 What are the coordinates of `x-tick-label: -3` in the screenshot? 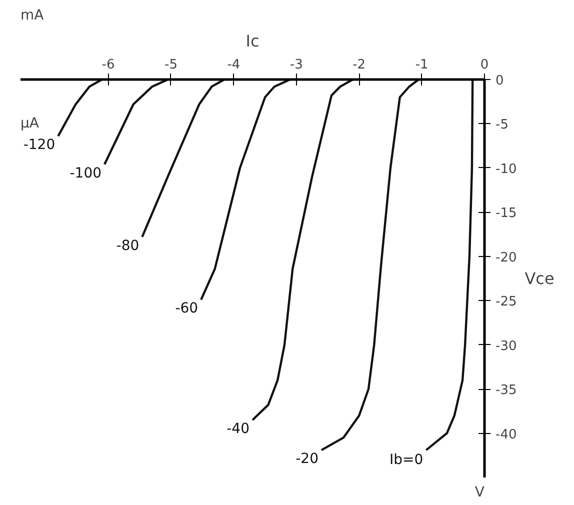 It's located at (296, 65).